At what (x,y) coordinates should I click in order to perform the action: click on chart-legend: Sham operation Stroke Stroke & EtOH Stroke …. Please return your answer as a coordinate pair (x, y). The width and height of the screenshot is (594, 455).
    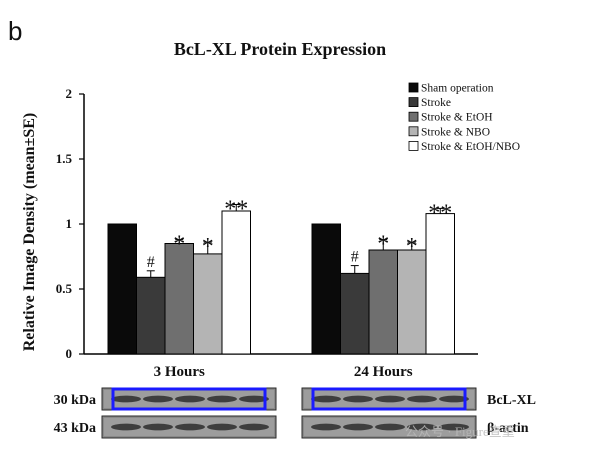
    Looking at the image, I should click on (464, 117).